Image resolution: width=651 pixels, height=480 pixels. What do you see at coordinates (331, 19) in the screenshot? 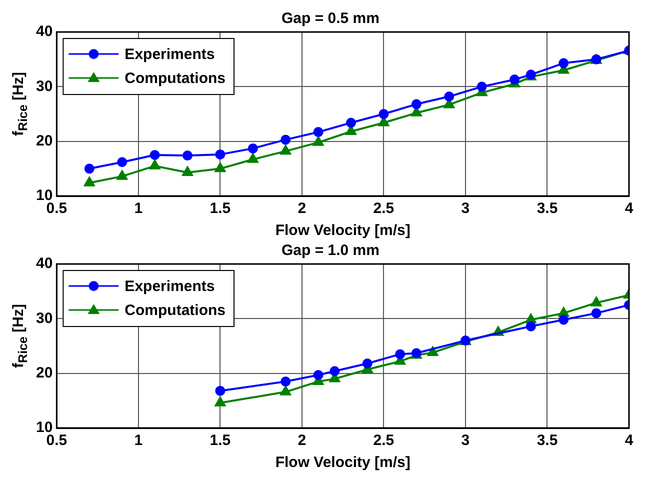
I see `chart-title: Gap = 0.5 mm` at bounding box center [331, 19].